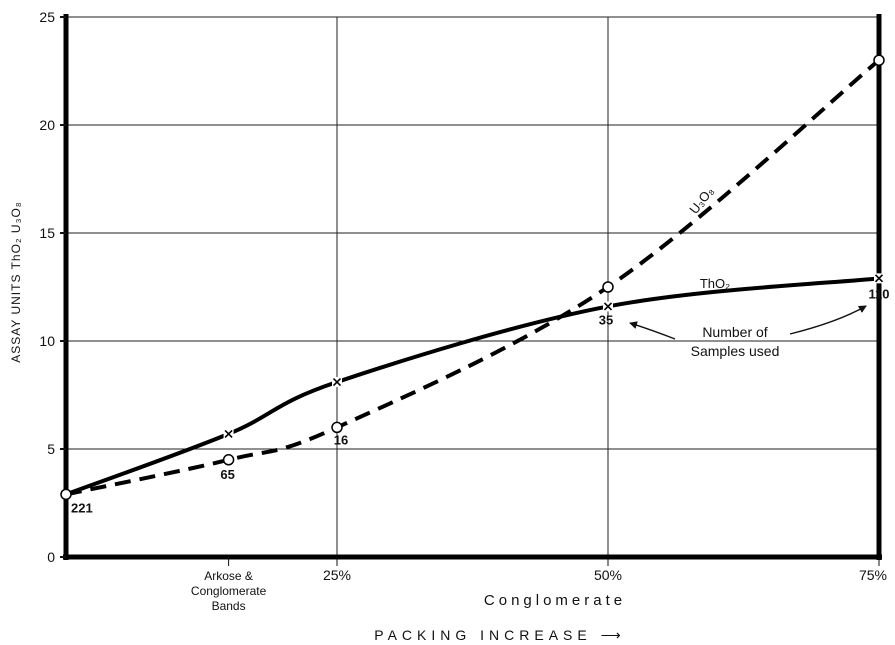 The height and width of the screenshot is (645, 895). Describe the element at coordinates (47, 17) in the screenshot. I see `y-tick-label: 25` at that location.